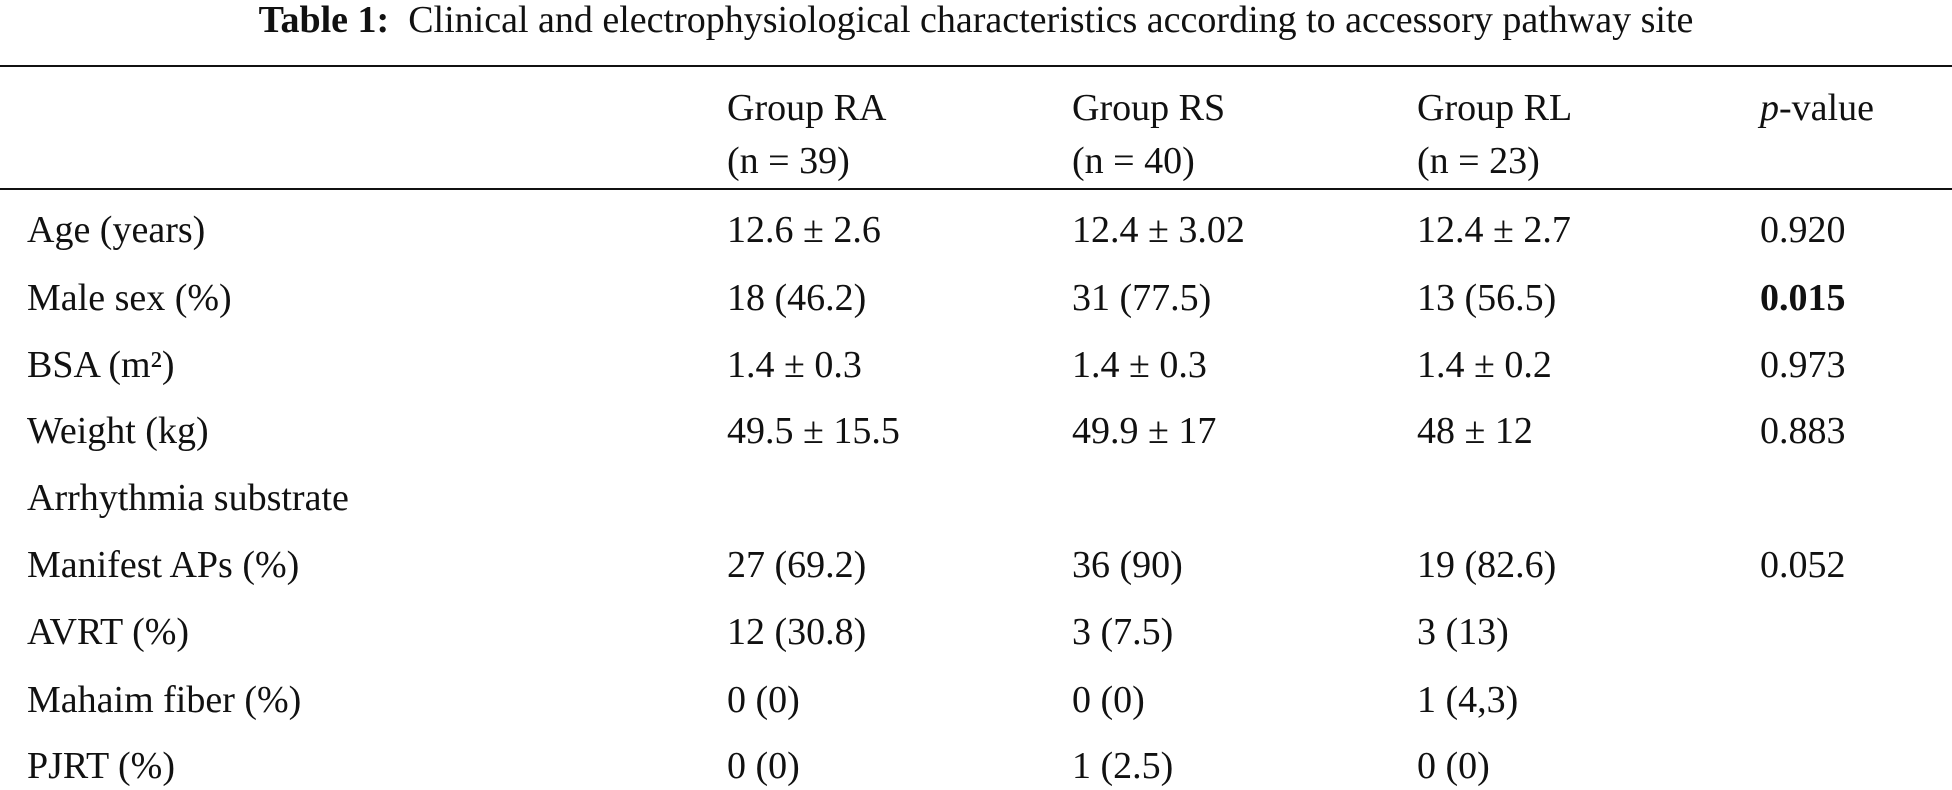  I want to click on cell: 1 (4,3), so click(1468, 700).